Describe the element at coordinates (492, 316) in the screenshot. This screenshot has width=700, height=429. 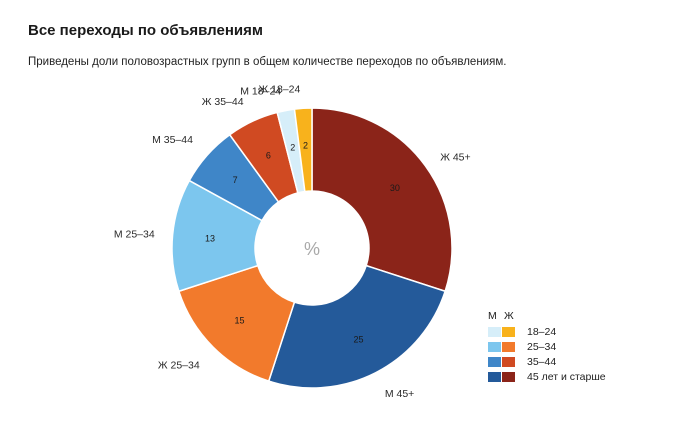
I see `legend-header-m: М` at that location.